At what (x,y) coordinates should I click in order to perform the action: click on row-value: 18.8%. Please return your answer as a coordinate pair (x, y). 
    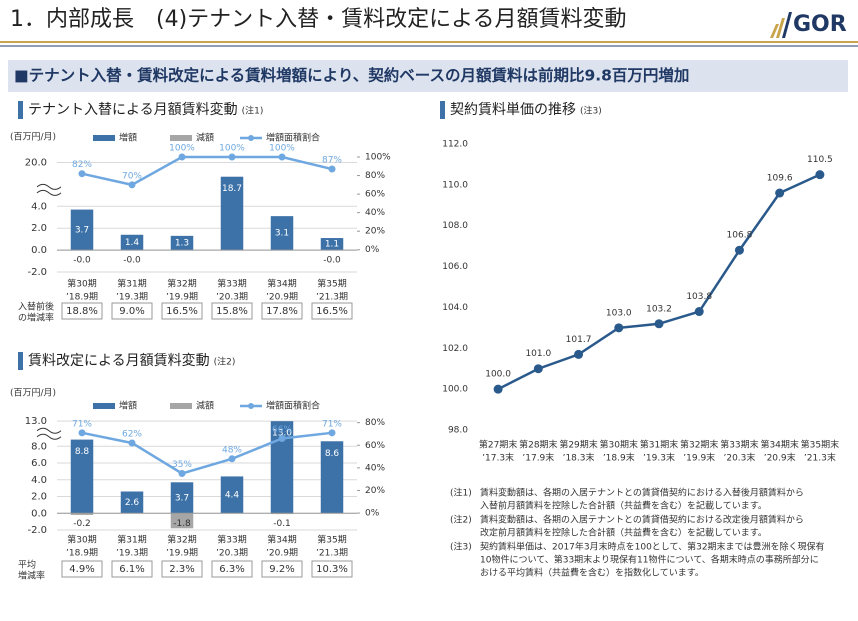
    Looking at the image, I should click on (82, 311).